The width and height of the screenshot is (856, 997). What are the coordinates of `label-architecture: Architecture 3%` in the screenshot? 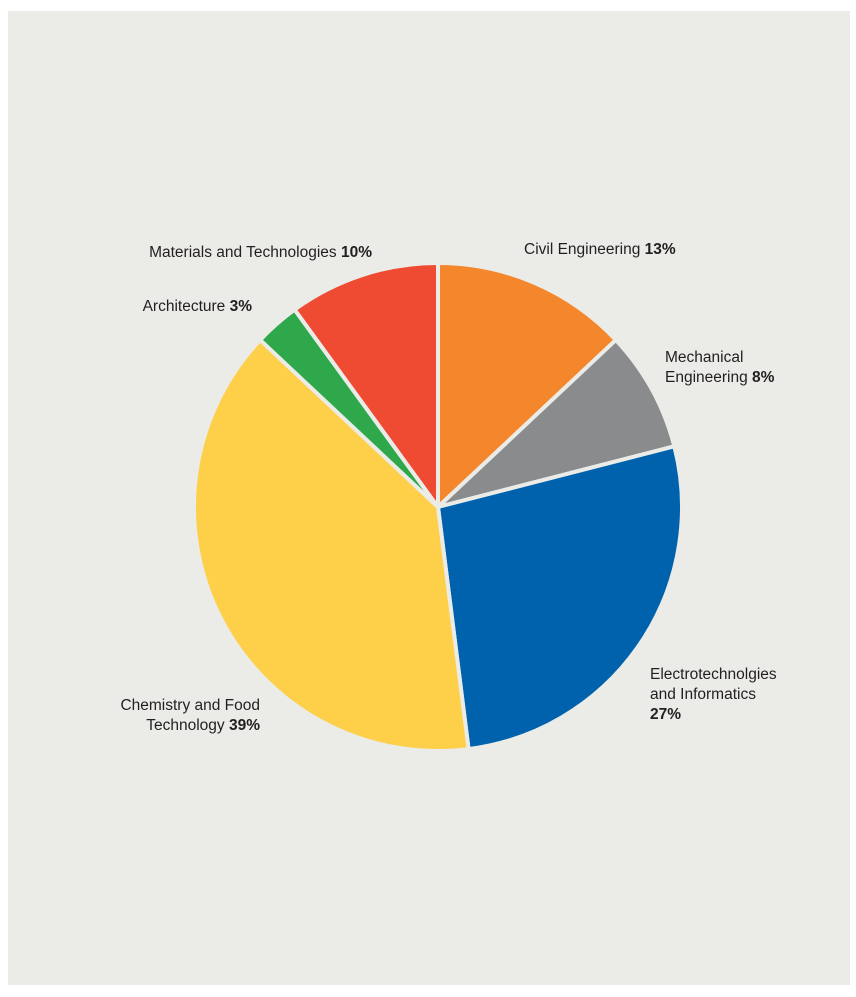 It's located at (197, 306).